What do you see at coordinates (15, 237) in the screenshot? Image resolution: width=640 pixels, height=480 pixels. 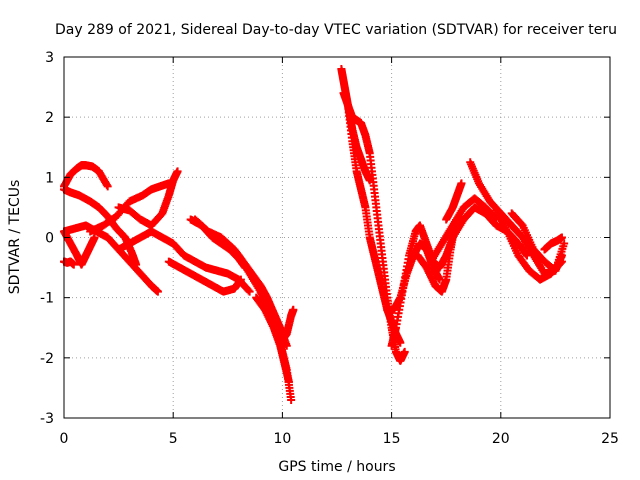 I see `y-axis-label: SDTVAR / TECUs` at bounding box center [15, 237].